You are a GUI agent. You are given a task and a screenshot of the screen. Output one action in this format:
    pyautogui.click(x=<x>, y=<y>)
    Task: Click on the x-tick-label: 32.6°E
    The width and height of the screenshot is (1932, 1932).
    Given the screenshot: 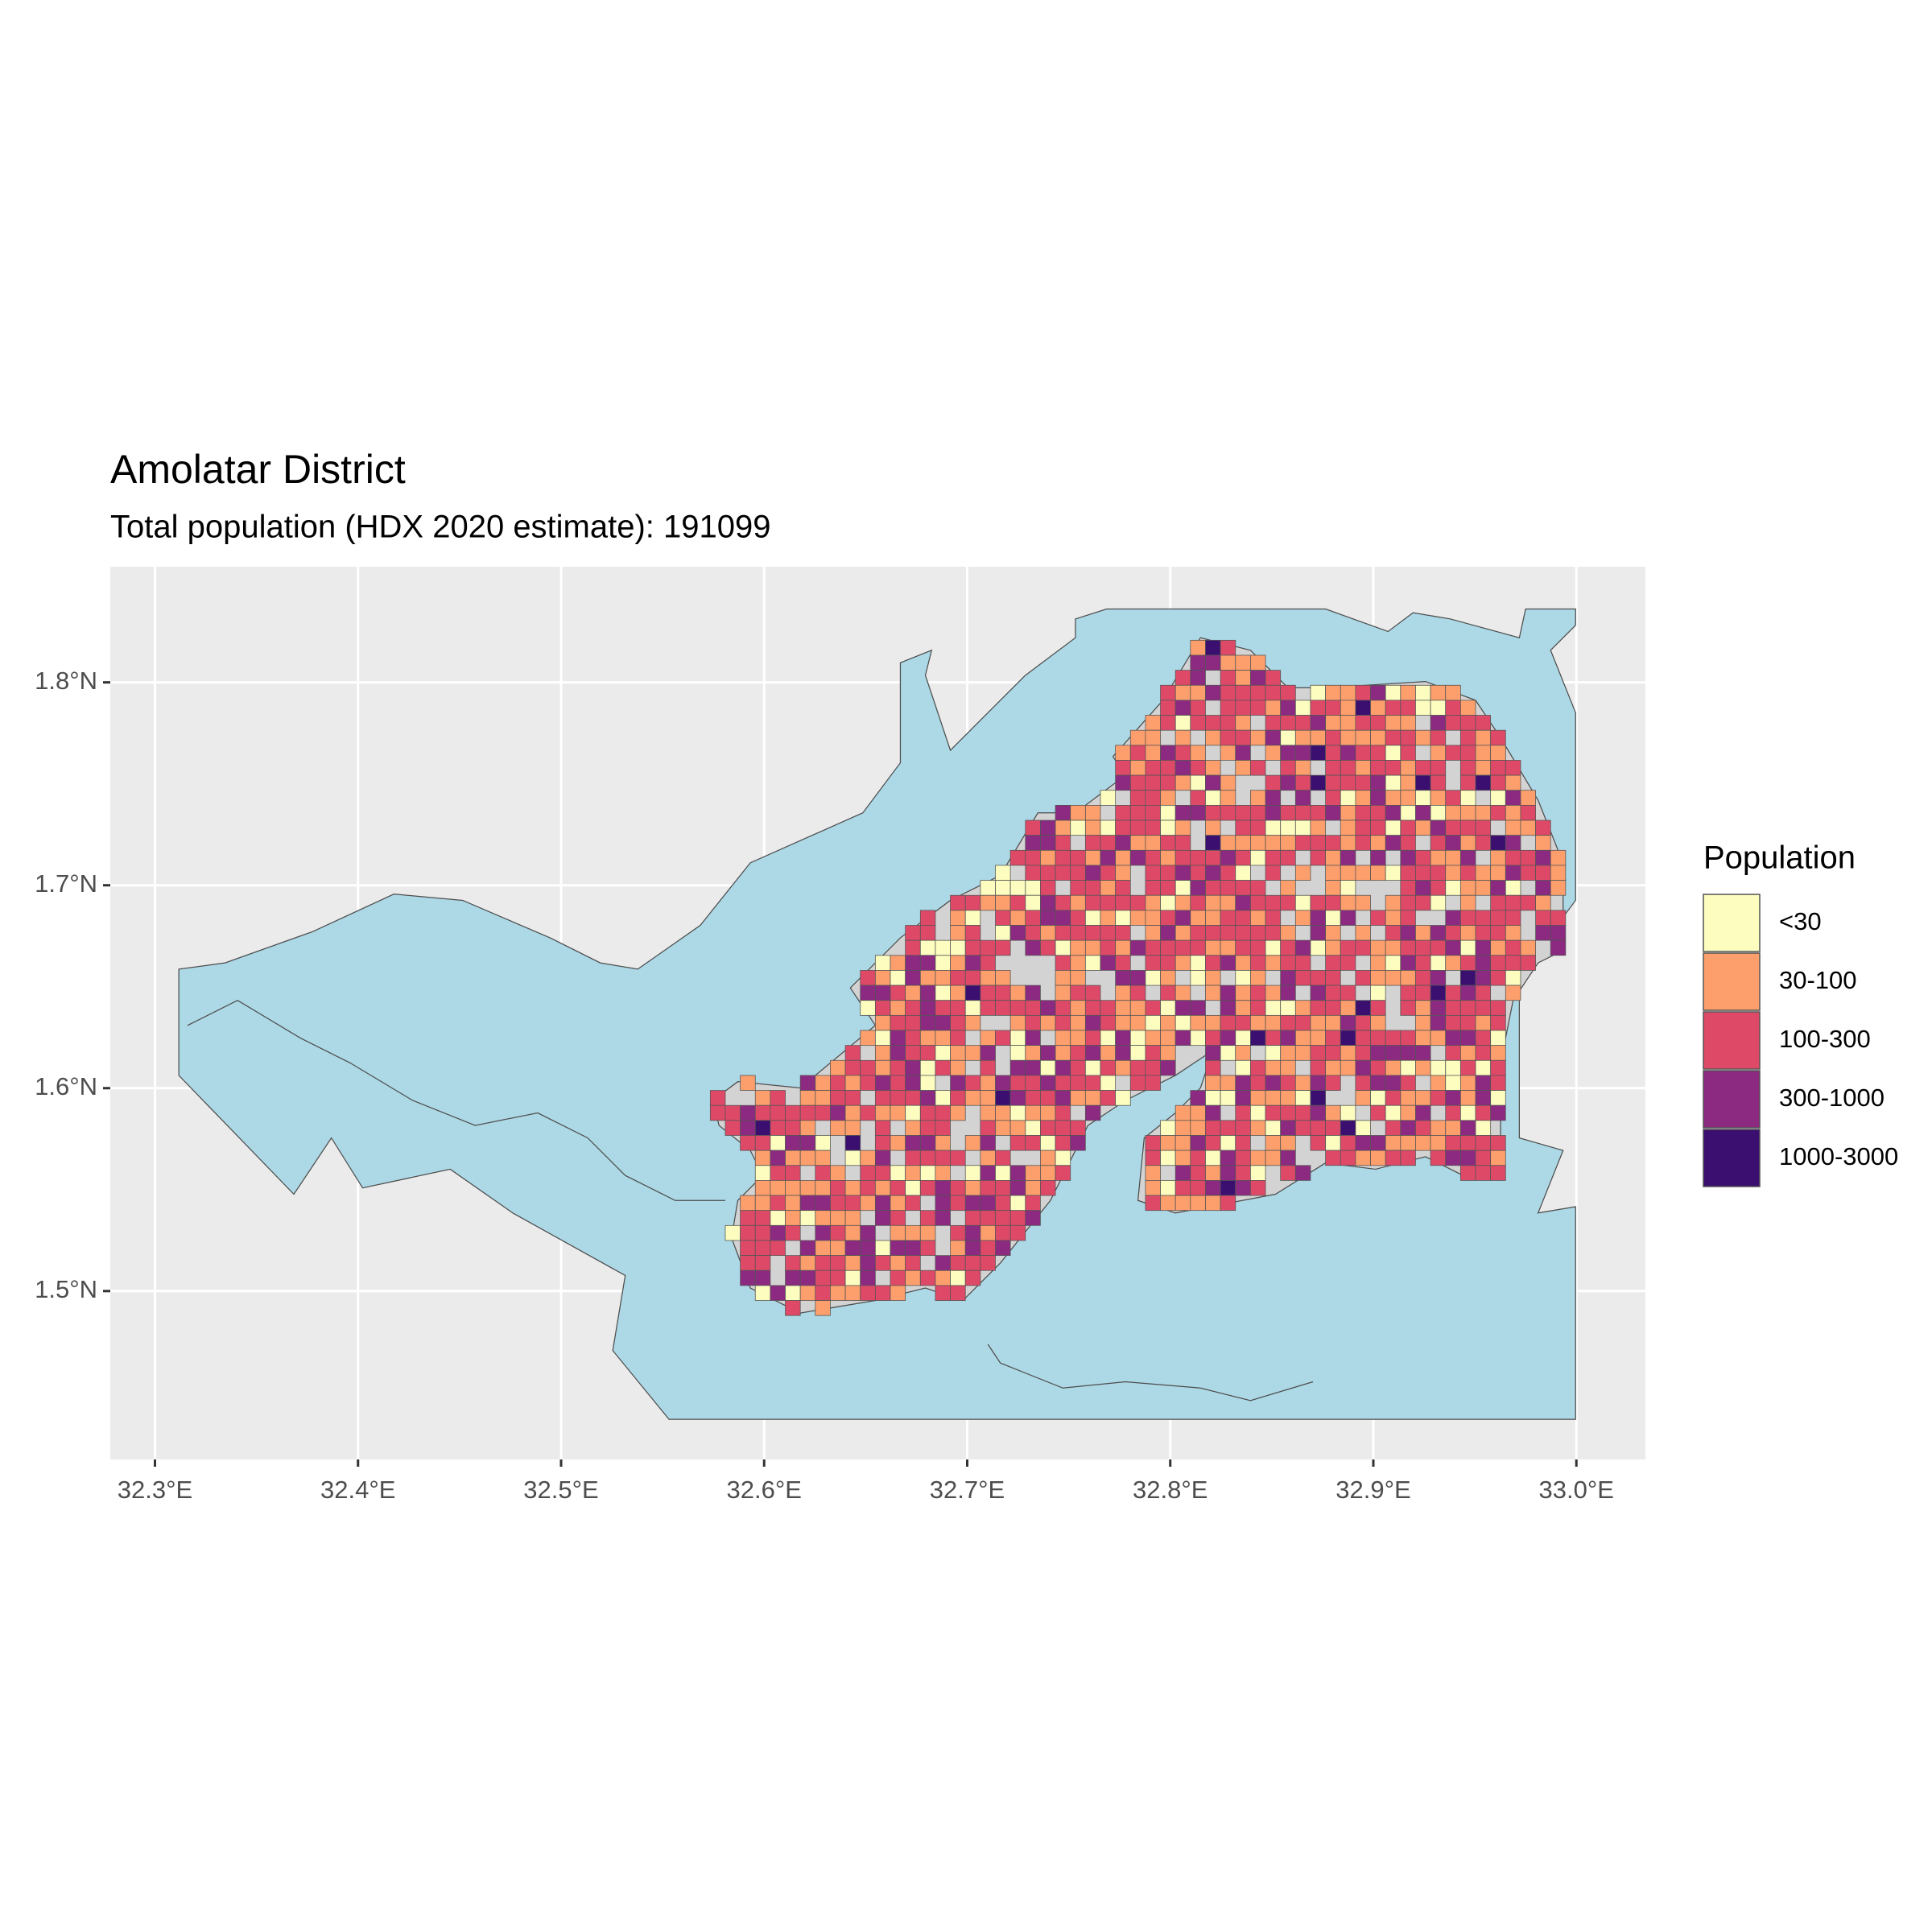 What is the action you would take?
    pyautogui.click(x=764, y=1490)
    